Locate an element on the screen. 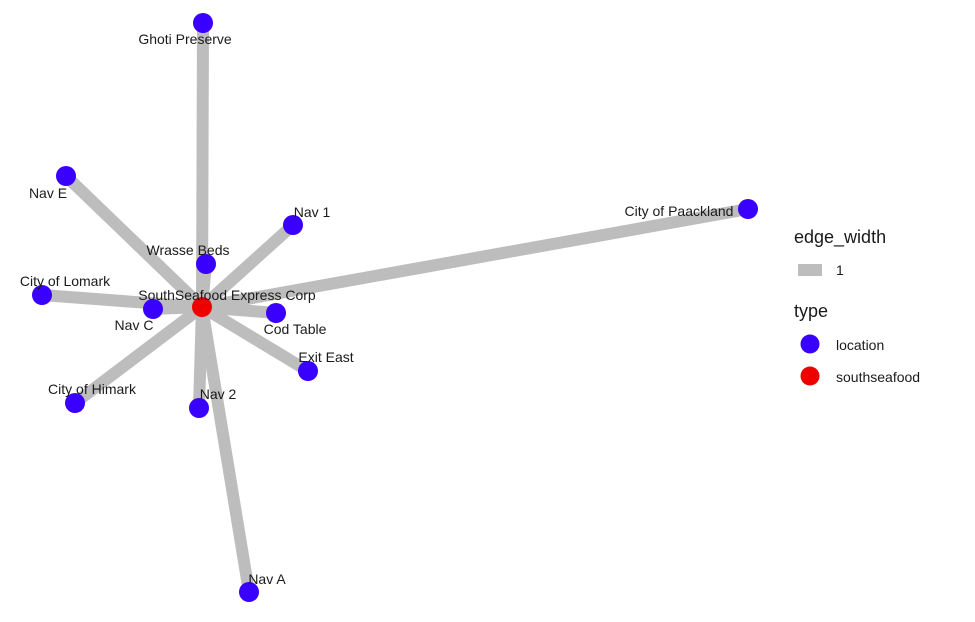 Image resolution: width=975 pixels, height=622 pixels. node-ghoti-preserve is located at coordinates (203, 23).